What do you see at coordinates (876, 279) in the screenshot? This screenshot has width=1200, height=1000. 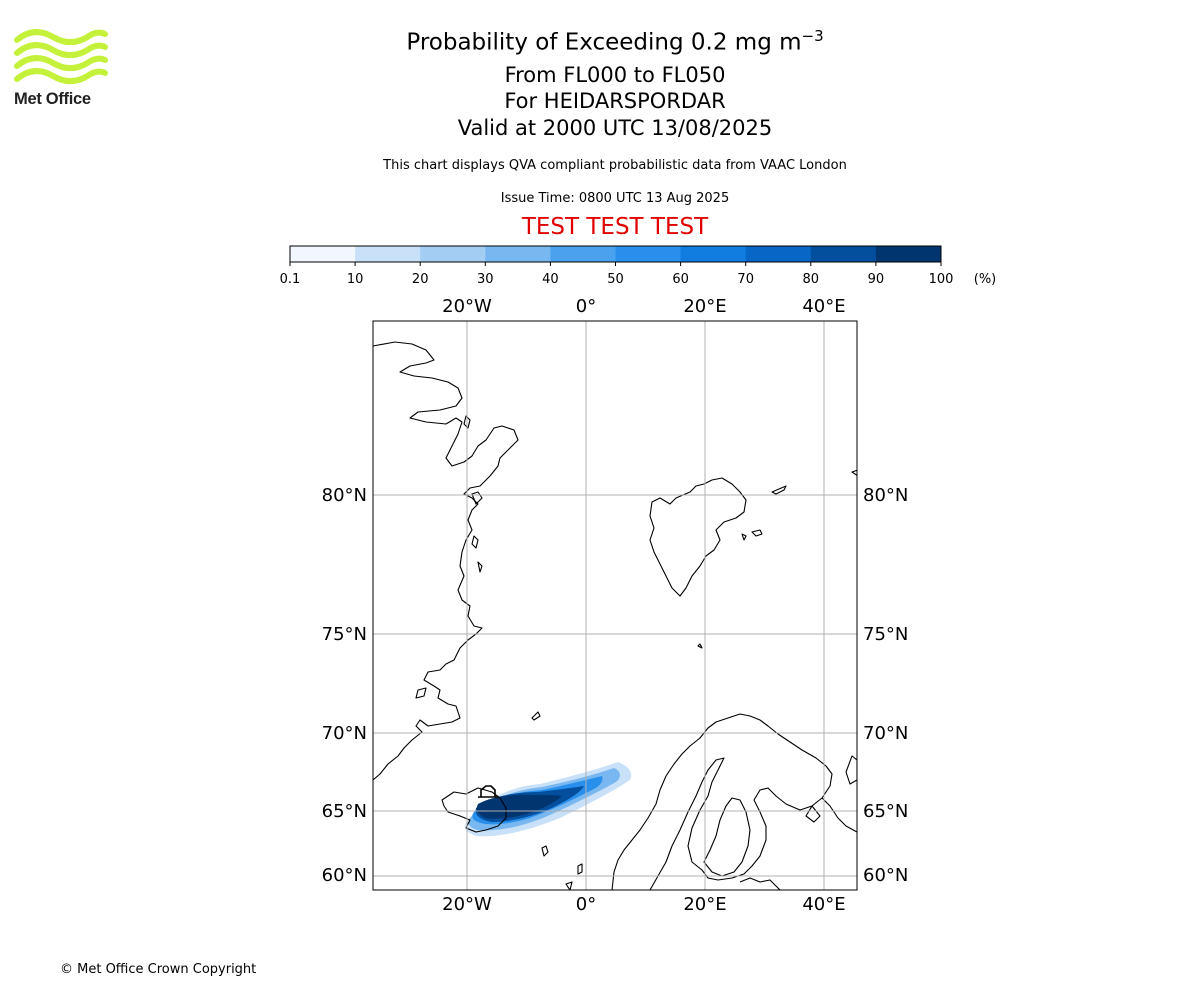 I see `colorbar-tick-label: 90` at bounding box center [876, 279].